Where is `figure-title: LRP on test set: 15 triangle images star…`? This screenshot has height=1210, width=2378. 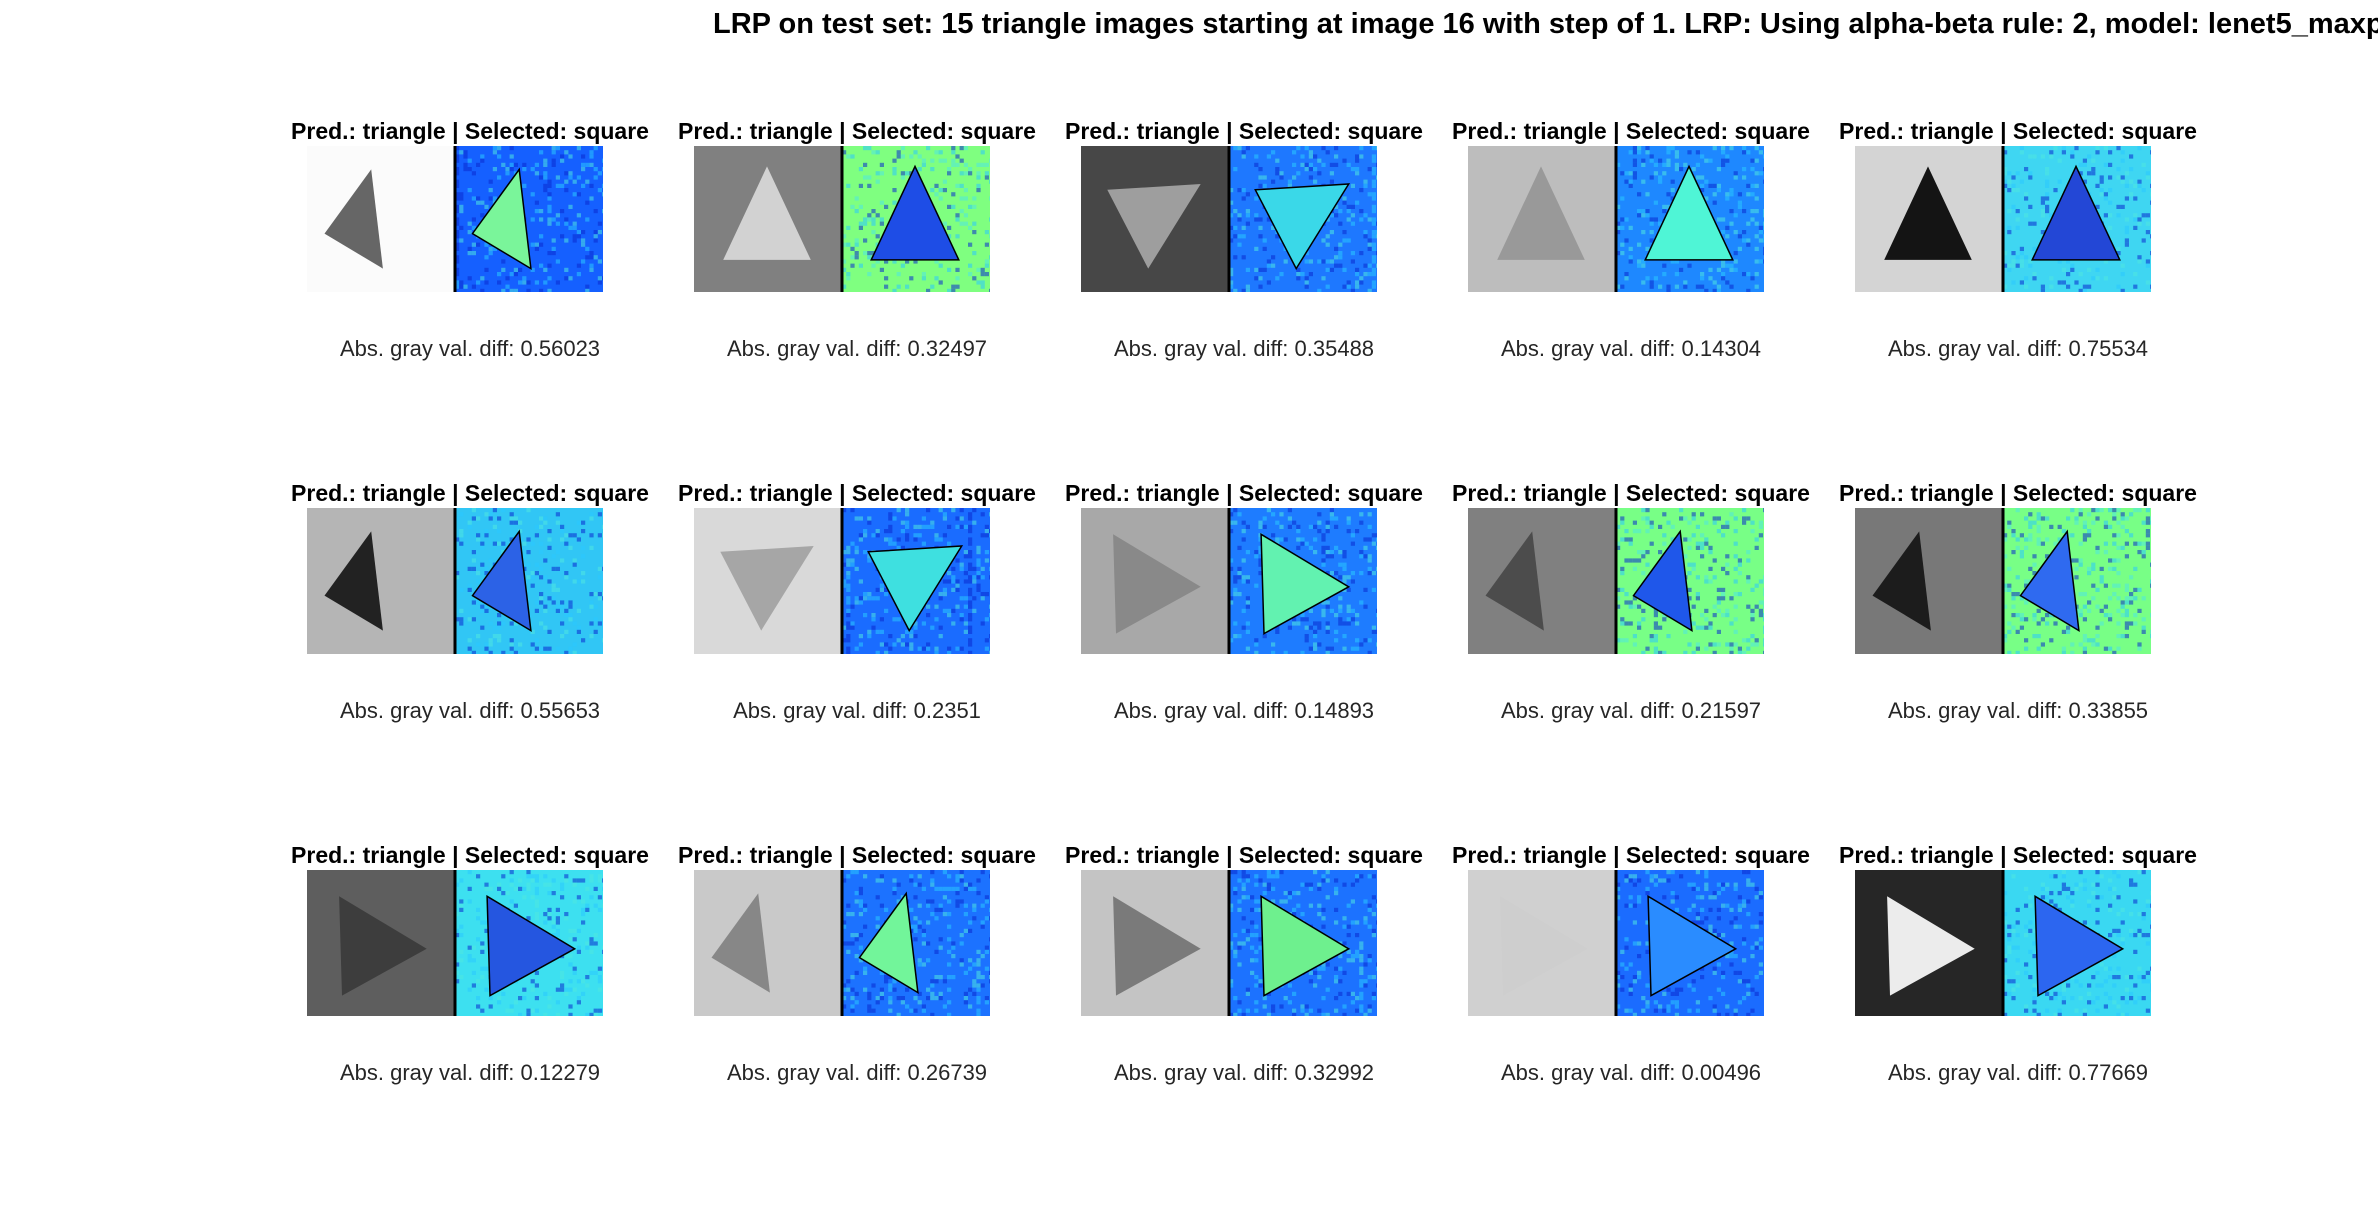
figure-title: LRP on test set: 15 triangle images star… is located at coordinates (1545, 24).